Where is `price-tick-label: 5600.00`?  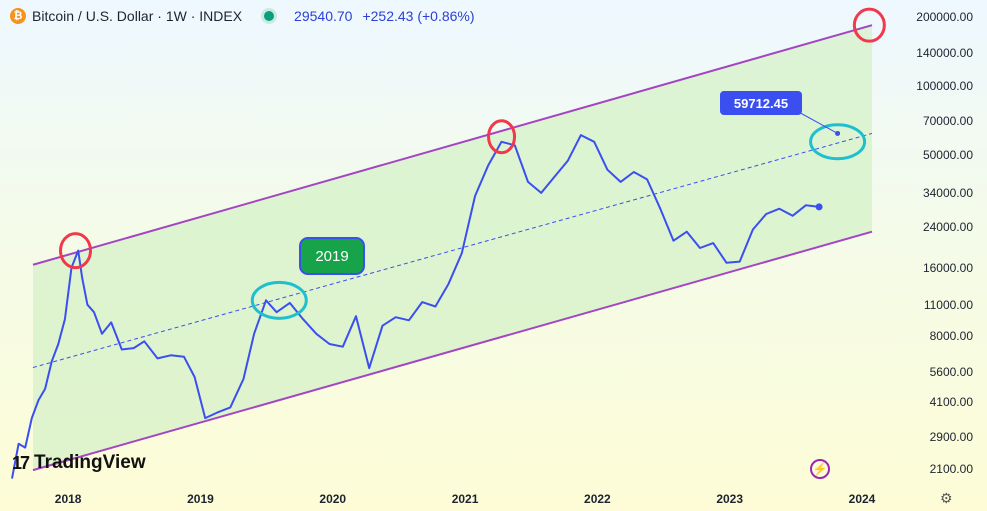 price-tick-label: 5600.00 is located at coordinates (951, 371).